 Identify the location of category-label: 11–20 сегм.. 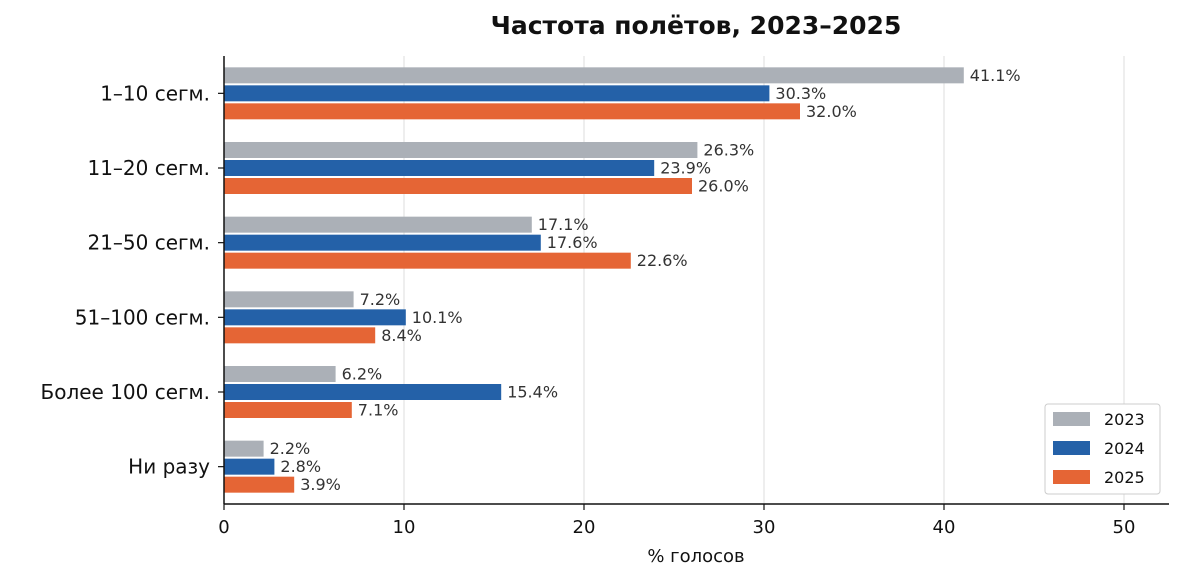
(148, 168).